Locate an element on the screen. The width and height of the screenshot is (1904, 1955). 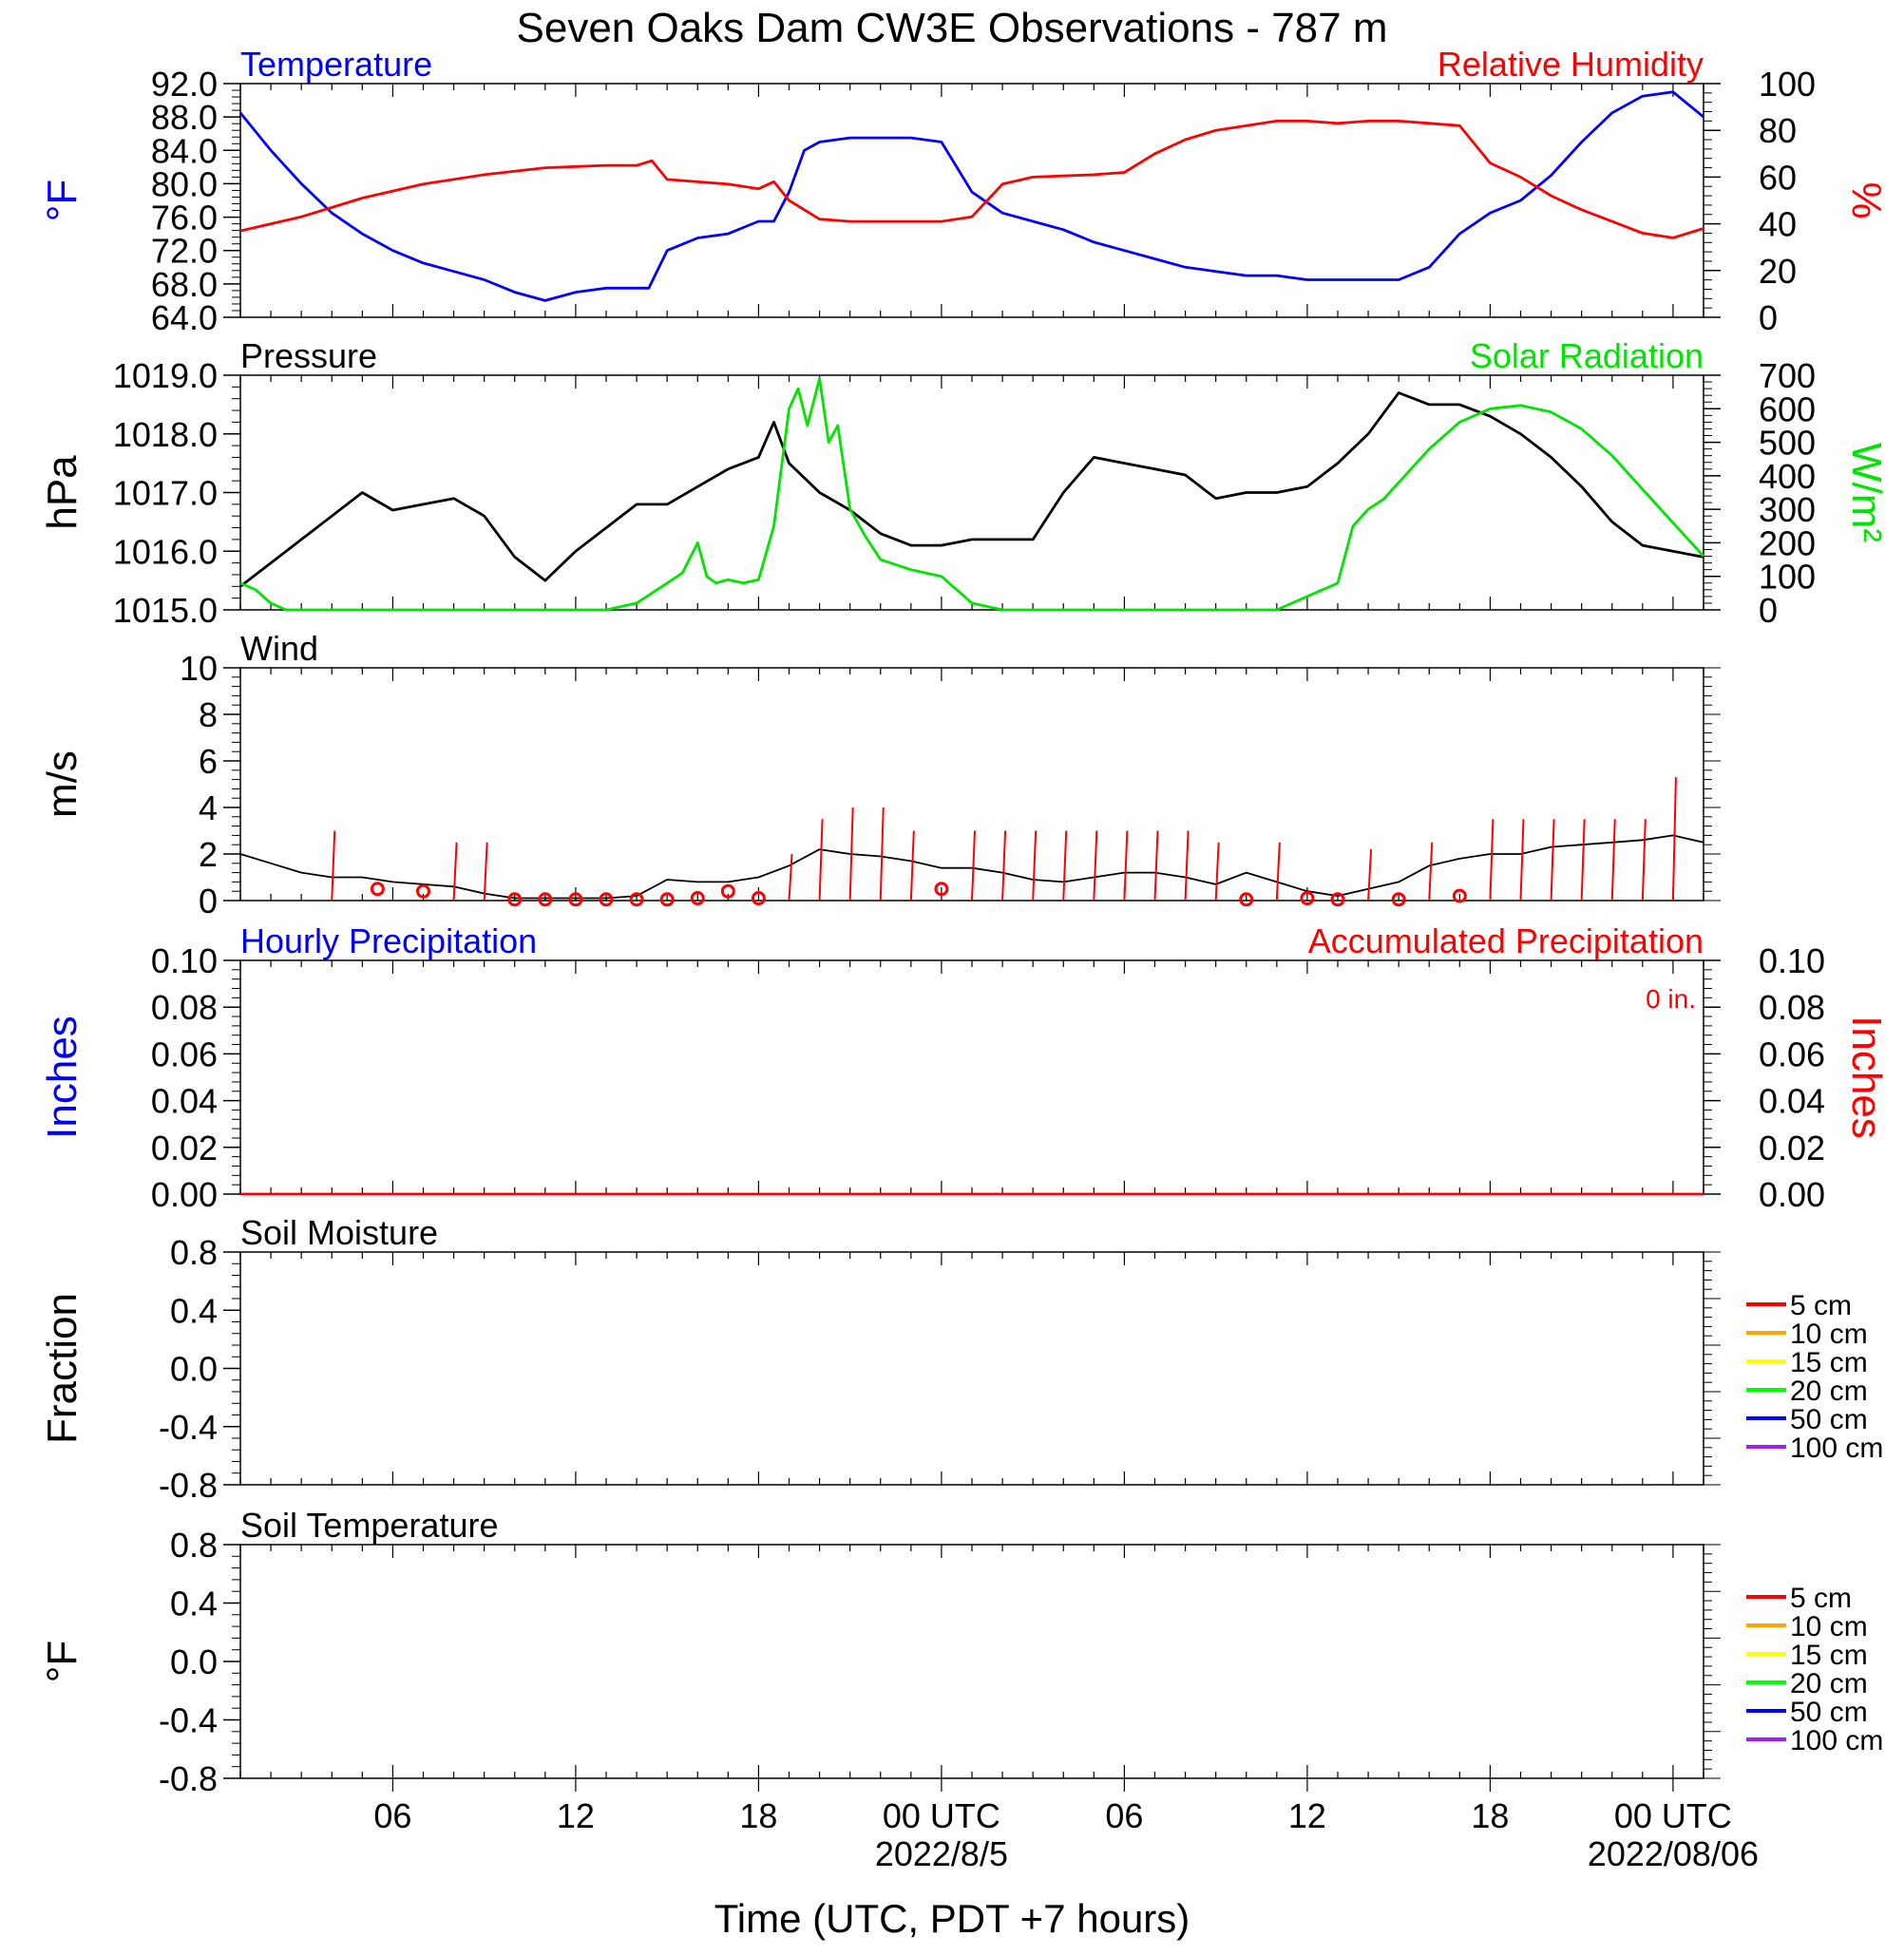
y-tick-label: 76.0 is located at coordinates (184, 218).